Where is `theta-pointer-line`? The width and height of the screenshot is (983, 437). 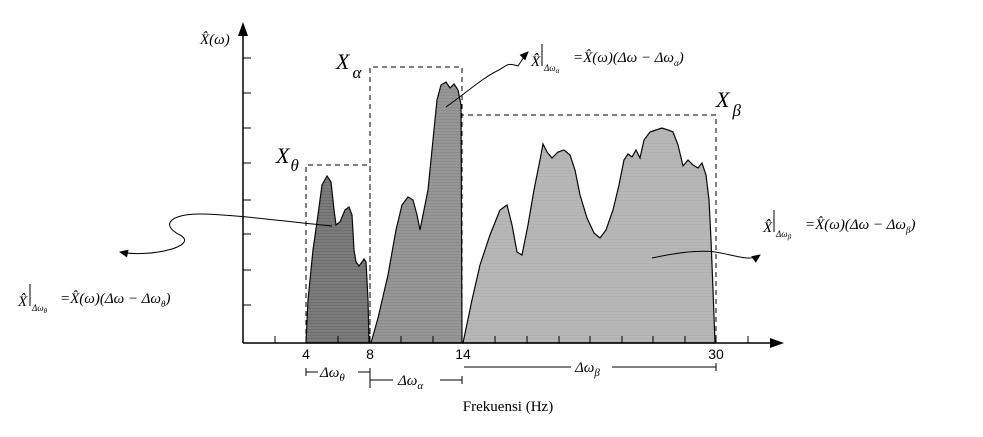
theta-pointer-line is located at coordinates (226, 235).